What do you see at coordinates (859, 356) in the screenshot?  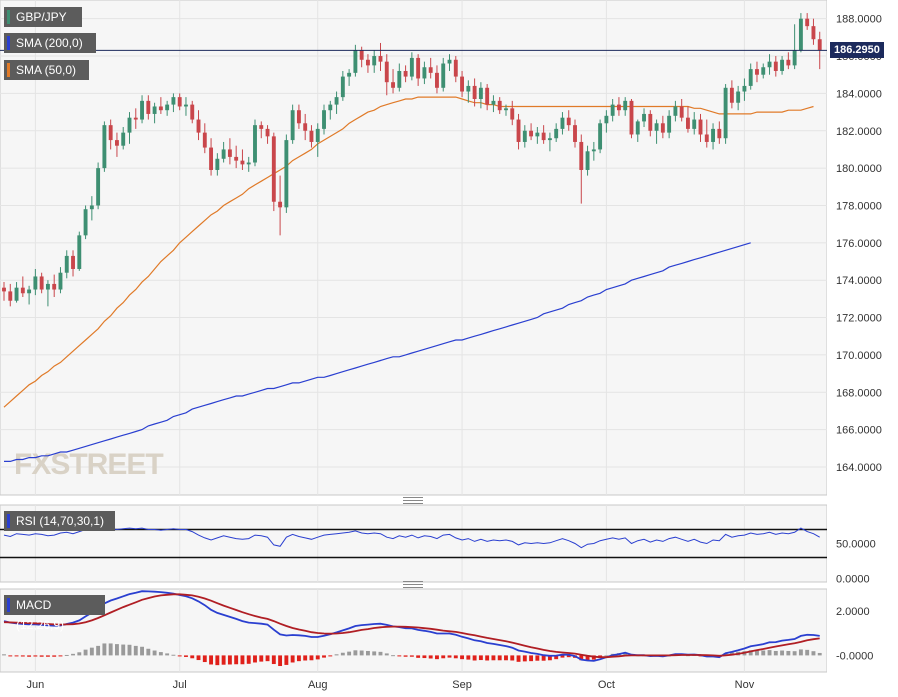 I see `price-y-tick-label: 170.0000` at bounding box center [859, 356].